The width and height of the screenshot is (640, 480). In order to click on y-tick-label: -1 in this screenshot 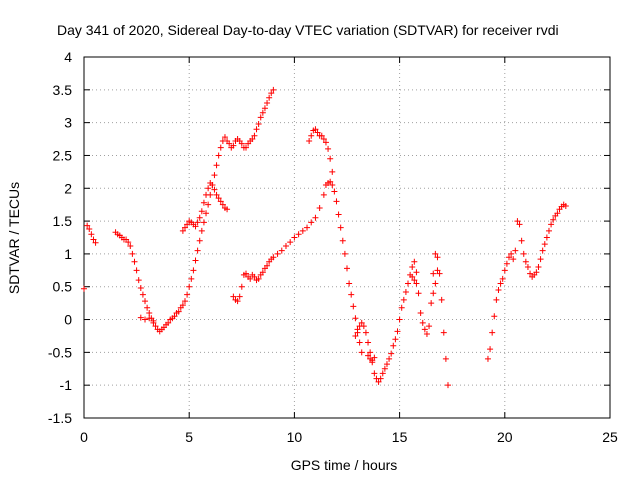, I will do `click(66, 385)`.